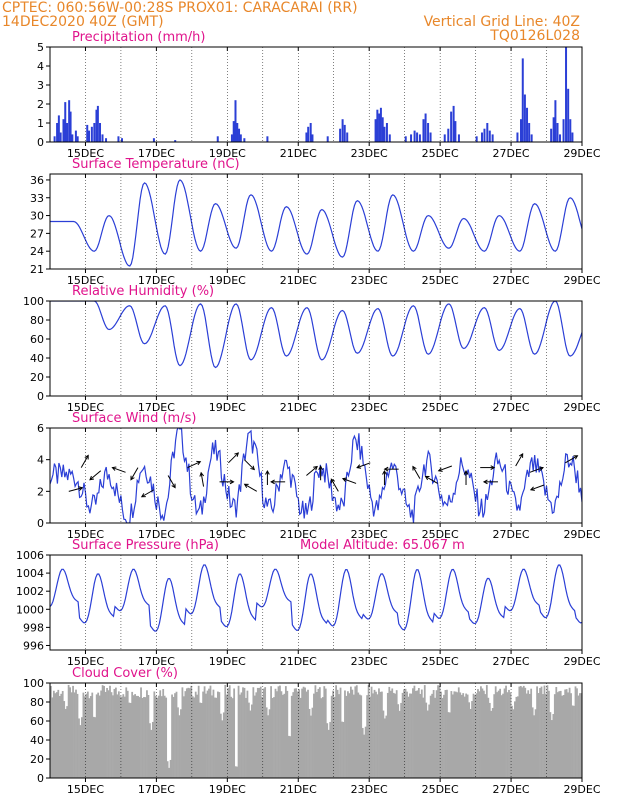  I want to click on rh-x-tick-label: 29DEC, so click(581, 407).